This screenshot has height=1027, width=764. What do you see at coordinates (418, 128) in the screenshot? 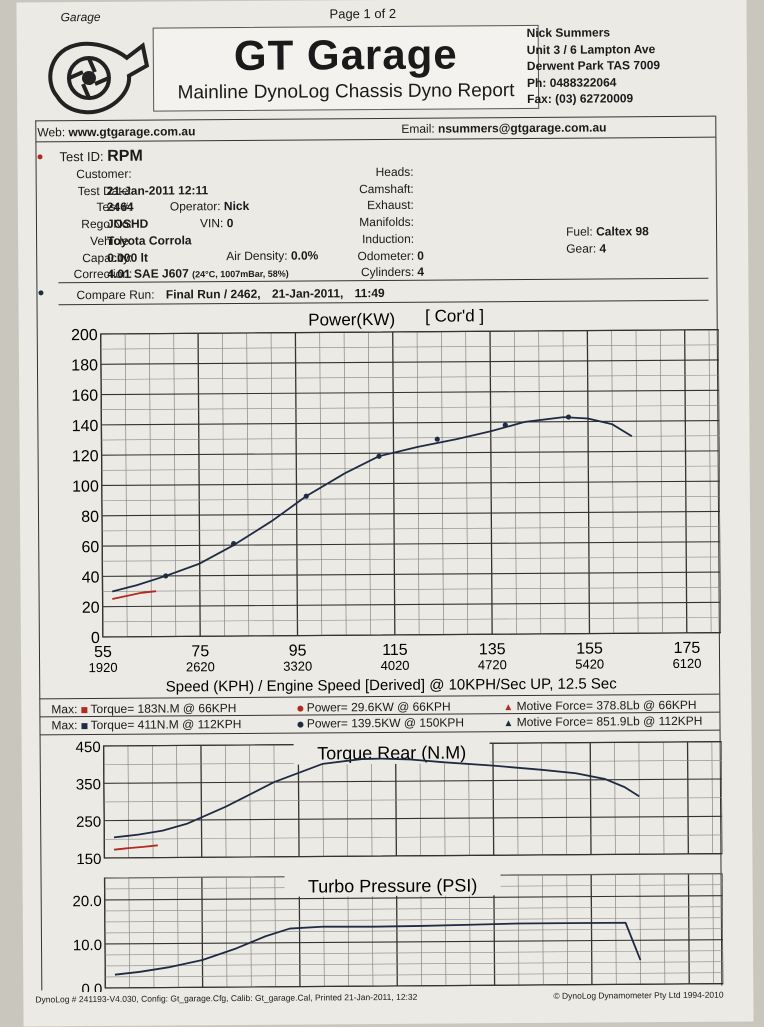
I see `email-label: Email:` at bounding box center [418, 128].